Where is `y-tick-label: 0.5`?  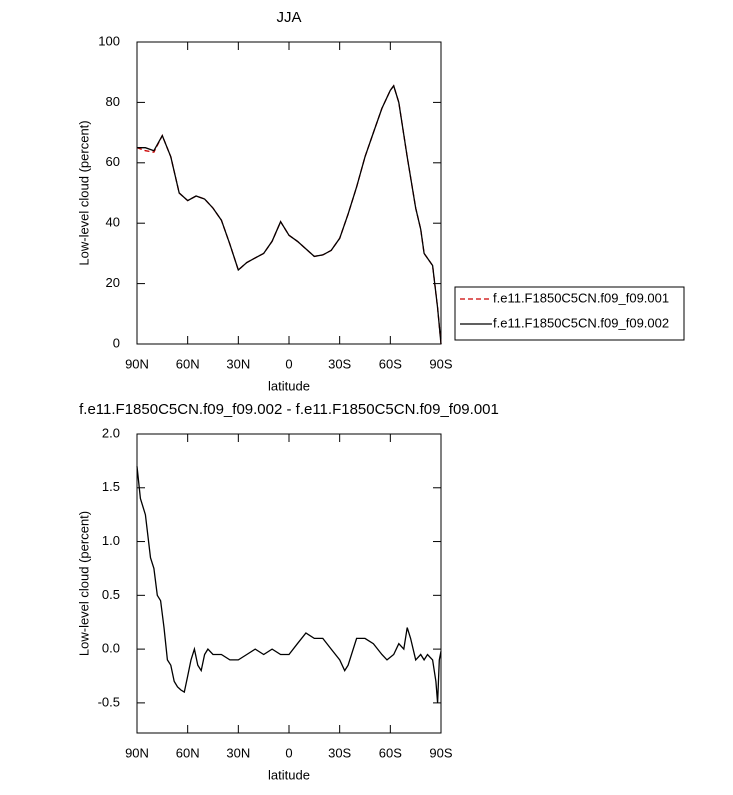 y-tick-label: 0.5 is located at coordinates (111, 594).